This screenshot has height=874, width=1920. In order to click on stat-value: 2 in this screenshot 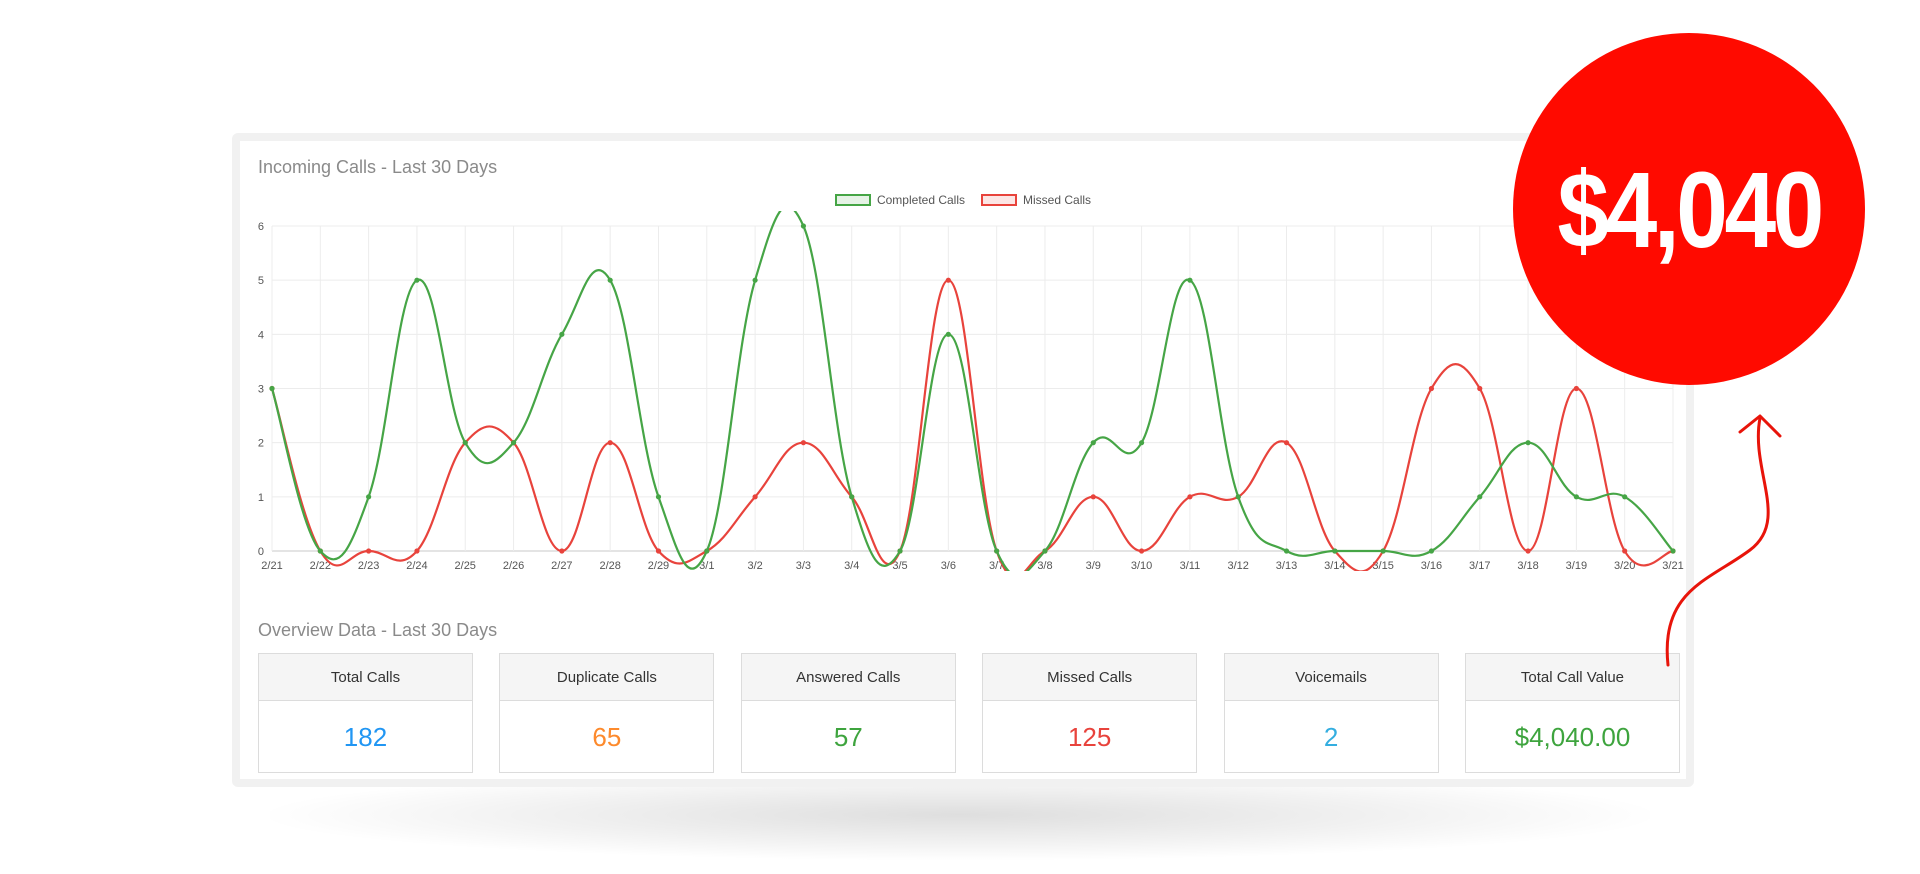, I will do `click(1331, 736)`.